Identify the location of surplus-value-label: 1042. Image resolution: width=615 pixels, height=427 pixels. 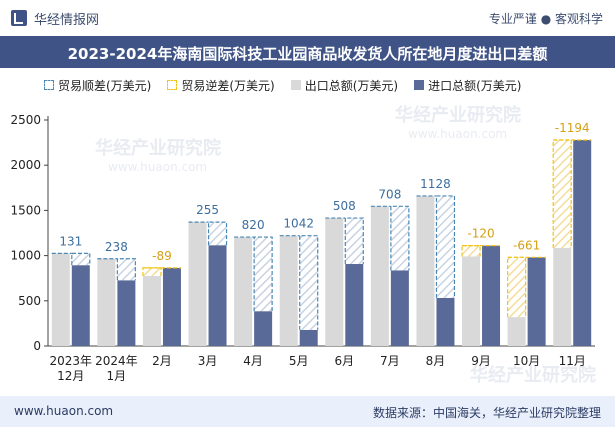
(298, 224).